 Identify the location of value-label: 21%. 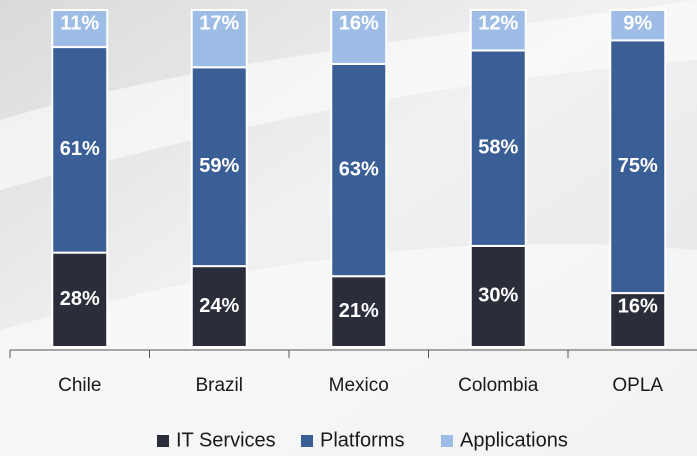
(359, 311).